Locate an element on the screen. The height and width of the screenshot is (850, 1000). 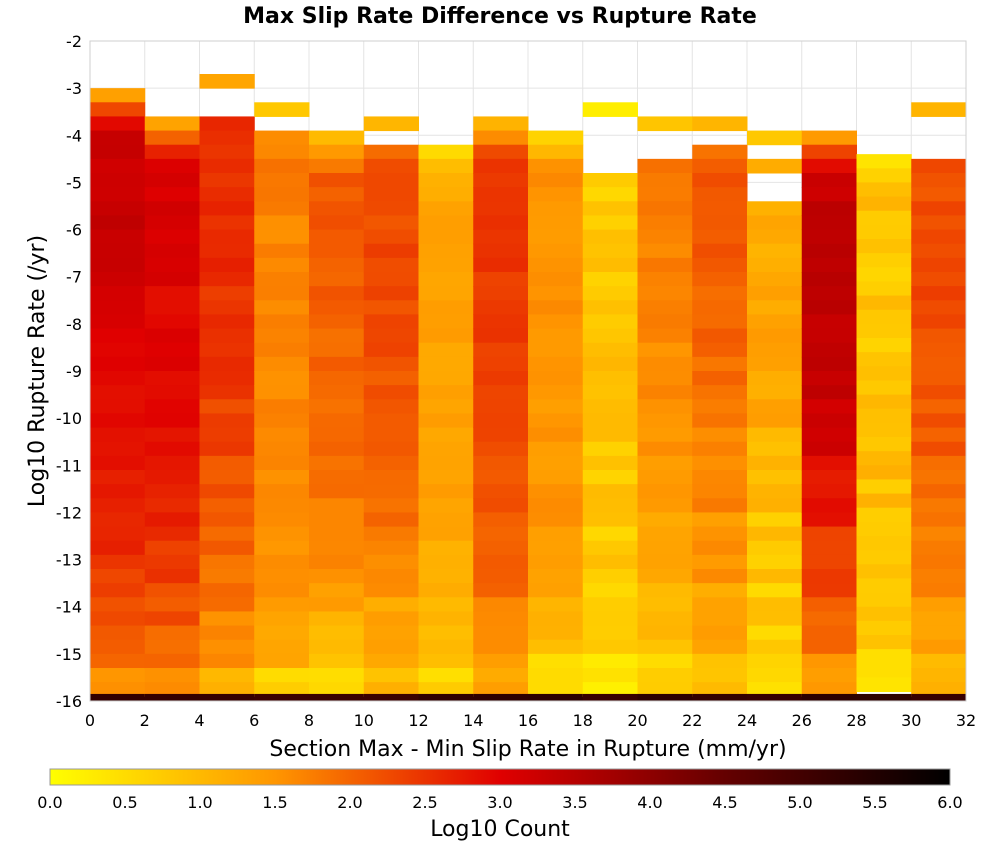
colorbar-tick-label: 0.0 is located at coordinates (49, 802).